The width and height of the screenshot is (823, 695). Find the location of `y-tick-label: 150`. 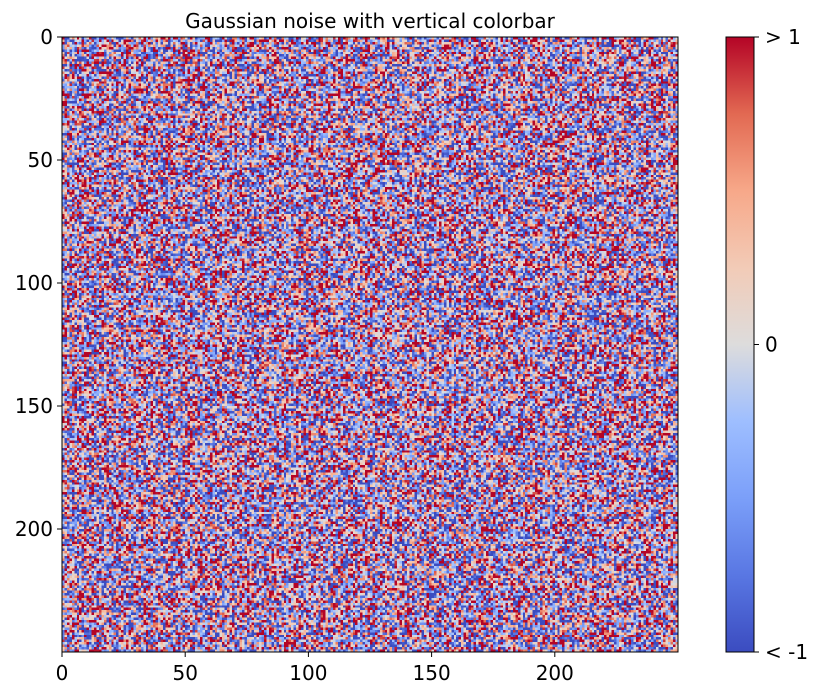

y-tick-label: 150 is located at coordinates (34, 406).